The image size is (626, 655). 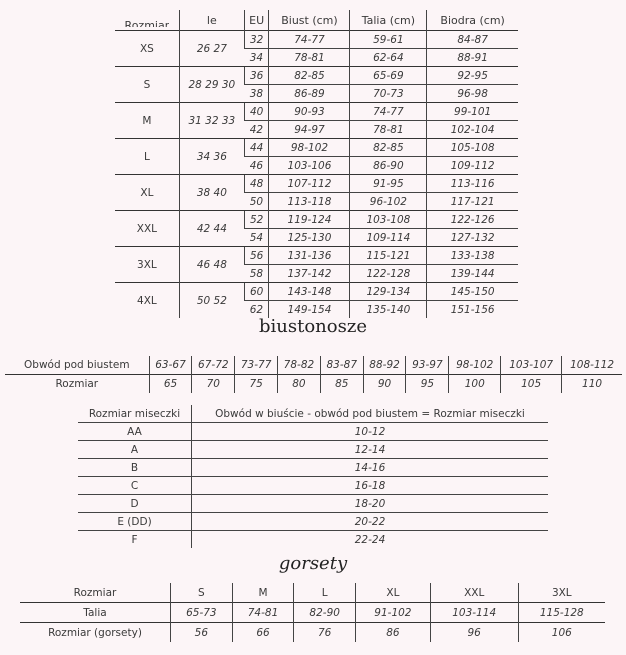 What do you see at coordinates (393, 632) in the screenshot?
I see `table-cell: 86` at bounding box center [393, 632].